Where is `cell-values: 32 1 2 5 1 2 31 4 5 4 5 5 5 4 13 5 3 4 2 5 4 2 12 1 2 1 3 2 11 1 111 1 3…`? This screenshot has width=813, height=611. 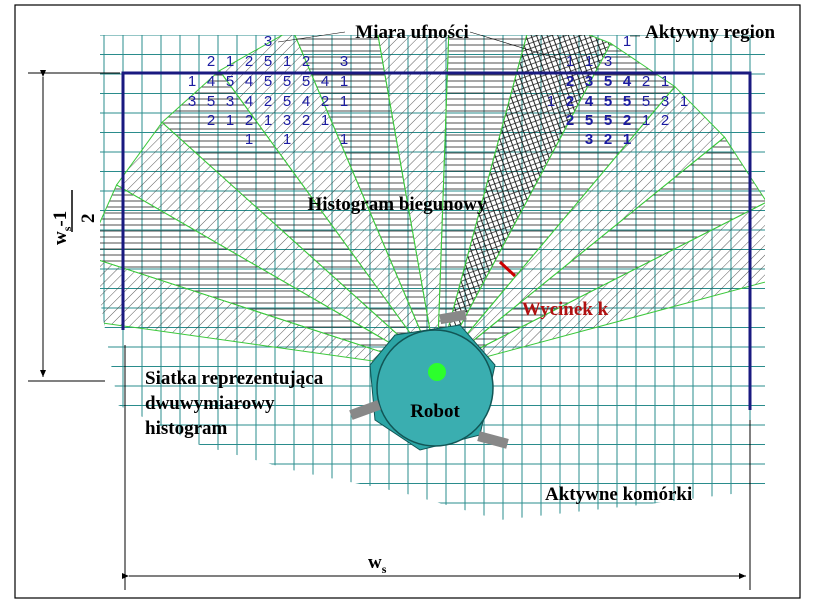
cell-values: 32 1 2 5 1 2 31 4 5 4 5 5 5 4 13 5 3 4 2 5 4 2 12 1 2 1 3 2 11 1 111 1 3… is located at coordinates (438, 90).